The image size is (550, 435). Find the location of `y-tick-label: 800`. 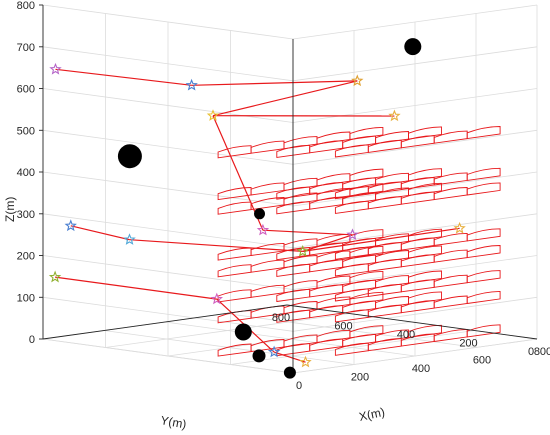

y-tick-label: 800 is located at coordinates (281, 318).